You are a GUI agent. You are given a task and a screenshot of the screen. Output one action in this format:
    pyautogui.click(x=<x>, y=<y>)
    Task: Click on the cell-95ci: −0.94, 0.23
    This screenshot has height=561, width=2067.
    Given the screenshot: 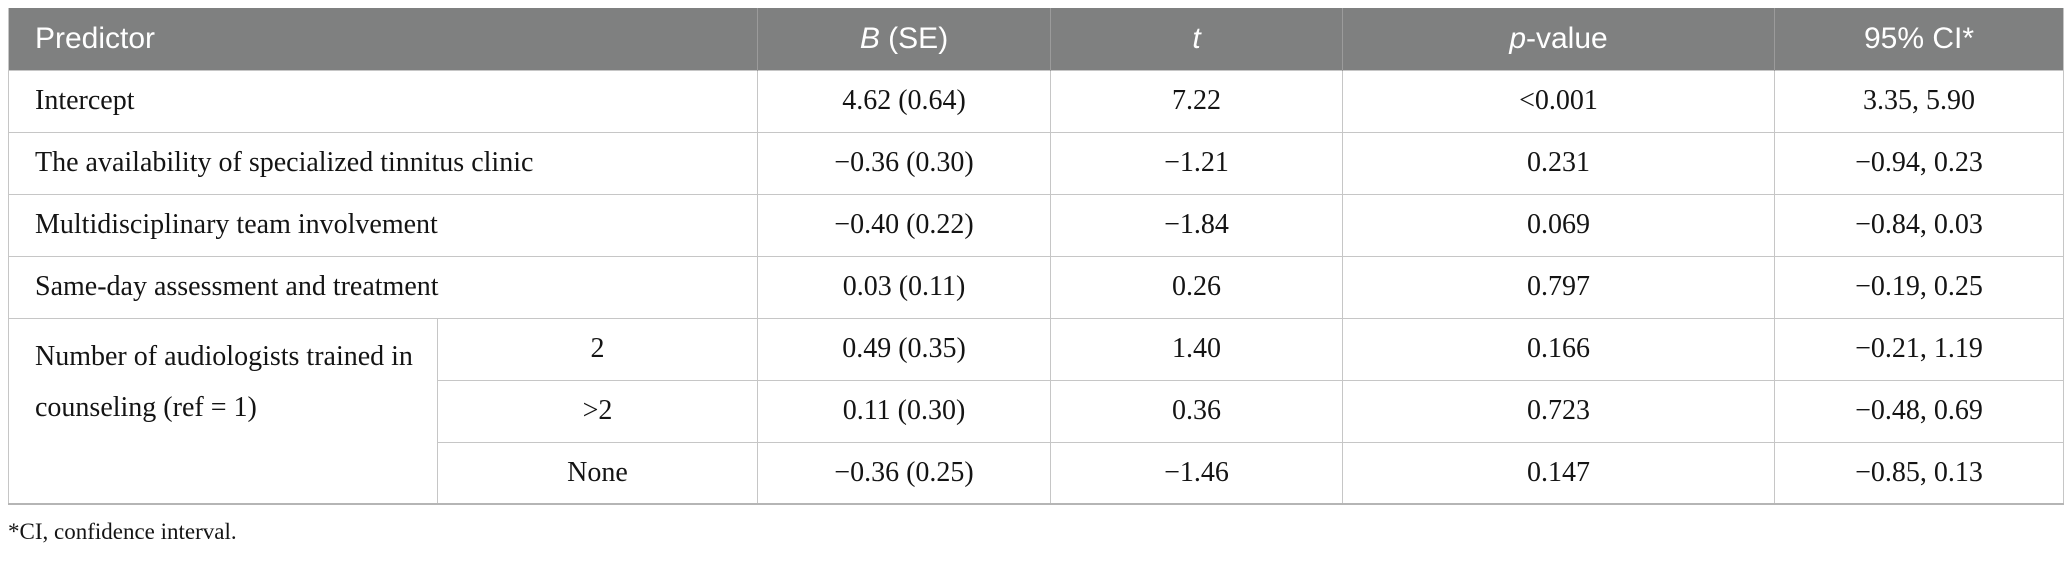 What is the action you would take?
    pyautogui.click(x=1919, y=163)
    